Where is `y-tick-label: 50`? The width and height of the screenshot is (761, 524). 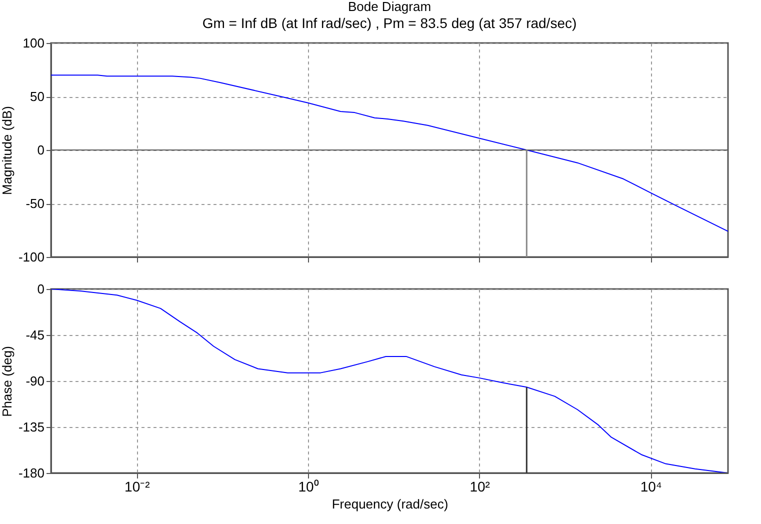 y-tick-label: 50 is located at coordinates (37, 96).